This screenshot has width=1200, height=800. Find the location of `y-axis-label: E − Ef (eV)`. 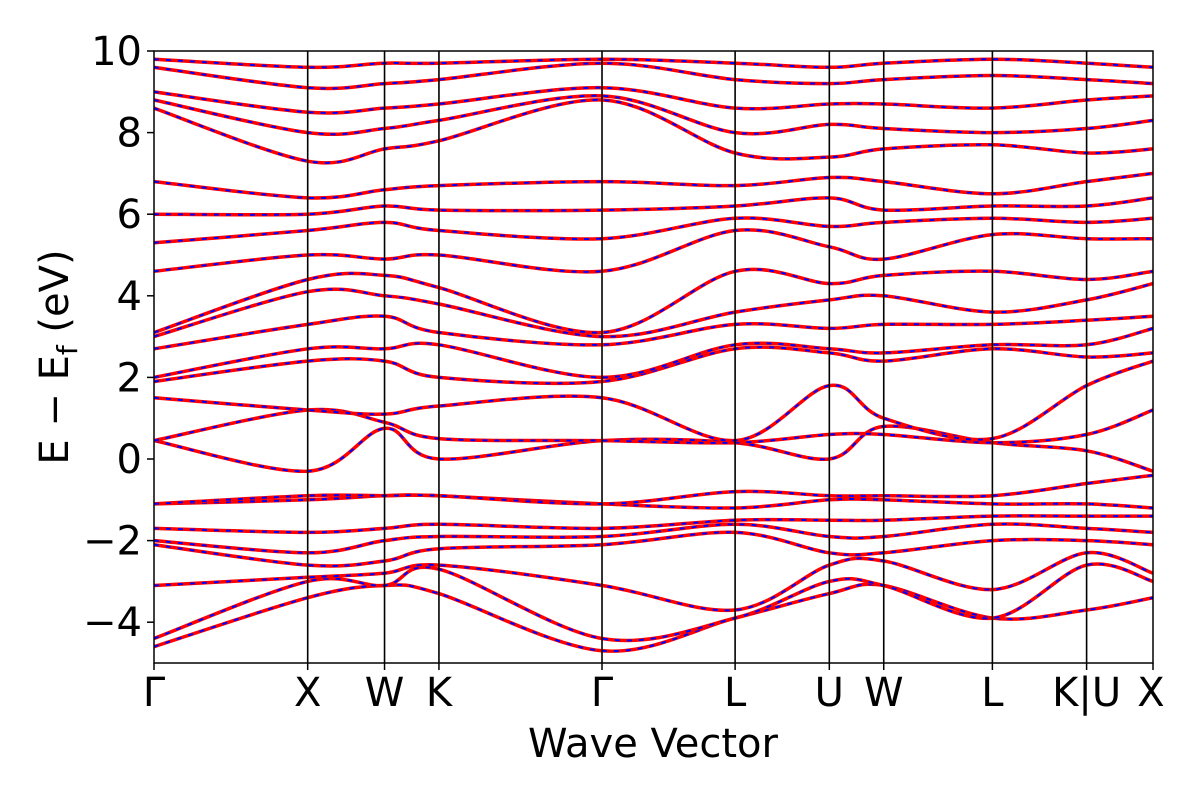

y-axis-label: E − Ef (eV) is located at coordinates (58, 356).